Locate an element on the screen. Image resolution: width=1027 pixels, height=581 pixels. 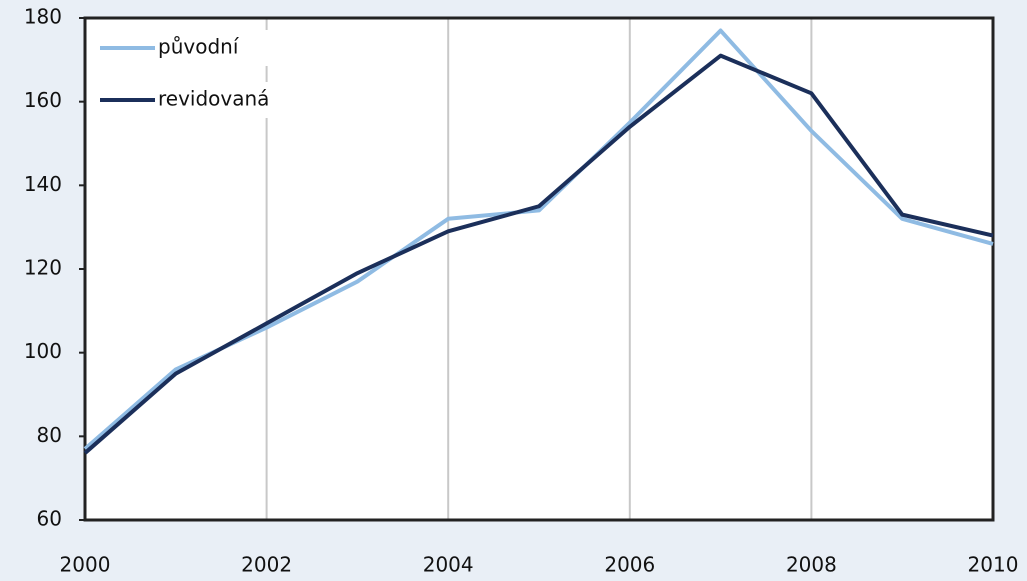
y-tick-label: 60 is located at coordinates (49, 519).